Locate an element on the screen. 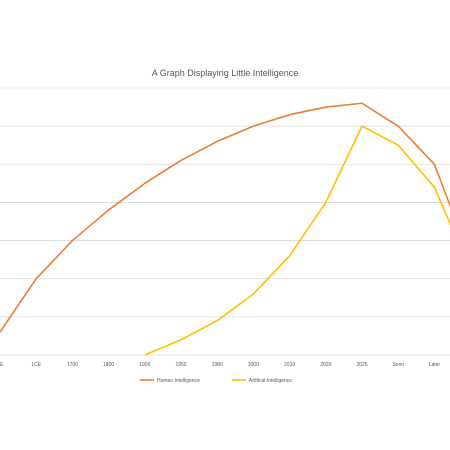  legend: Human Intelligence Artifical Intelligence is located at coordinates (216, 381).